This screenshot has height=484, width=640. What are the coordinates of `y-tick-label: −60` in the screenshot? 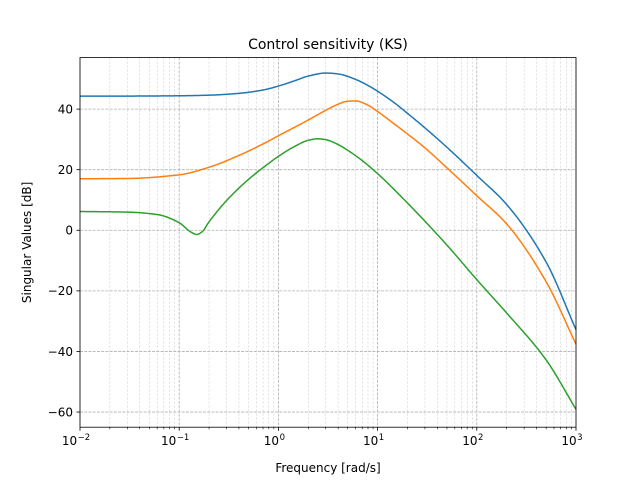 It's located at (60, 412).